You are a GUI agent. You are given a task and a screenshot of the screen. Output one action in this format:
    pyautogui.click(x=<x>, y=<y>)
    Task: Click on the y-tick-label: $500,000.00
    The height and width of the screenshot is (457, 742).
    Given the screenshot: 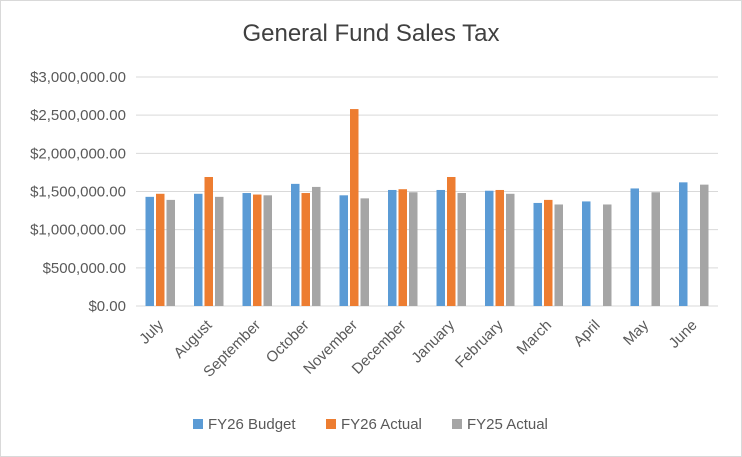 What is the action you would take?
    pyautogui.click(x=84, y=268)
    